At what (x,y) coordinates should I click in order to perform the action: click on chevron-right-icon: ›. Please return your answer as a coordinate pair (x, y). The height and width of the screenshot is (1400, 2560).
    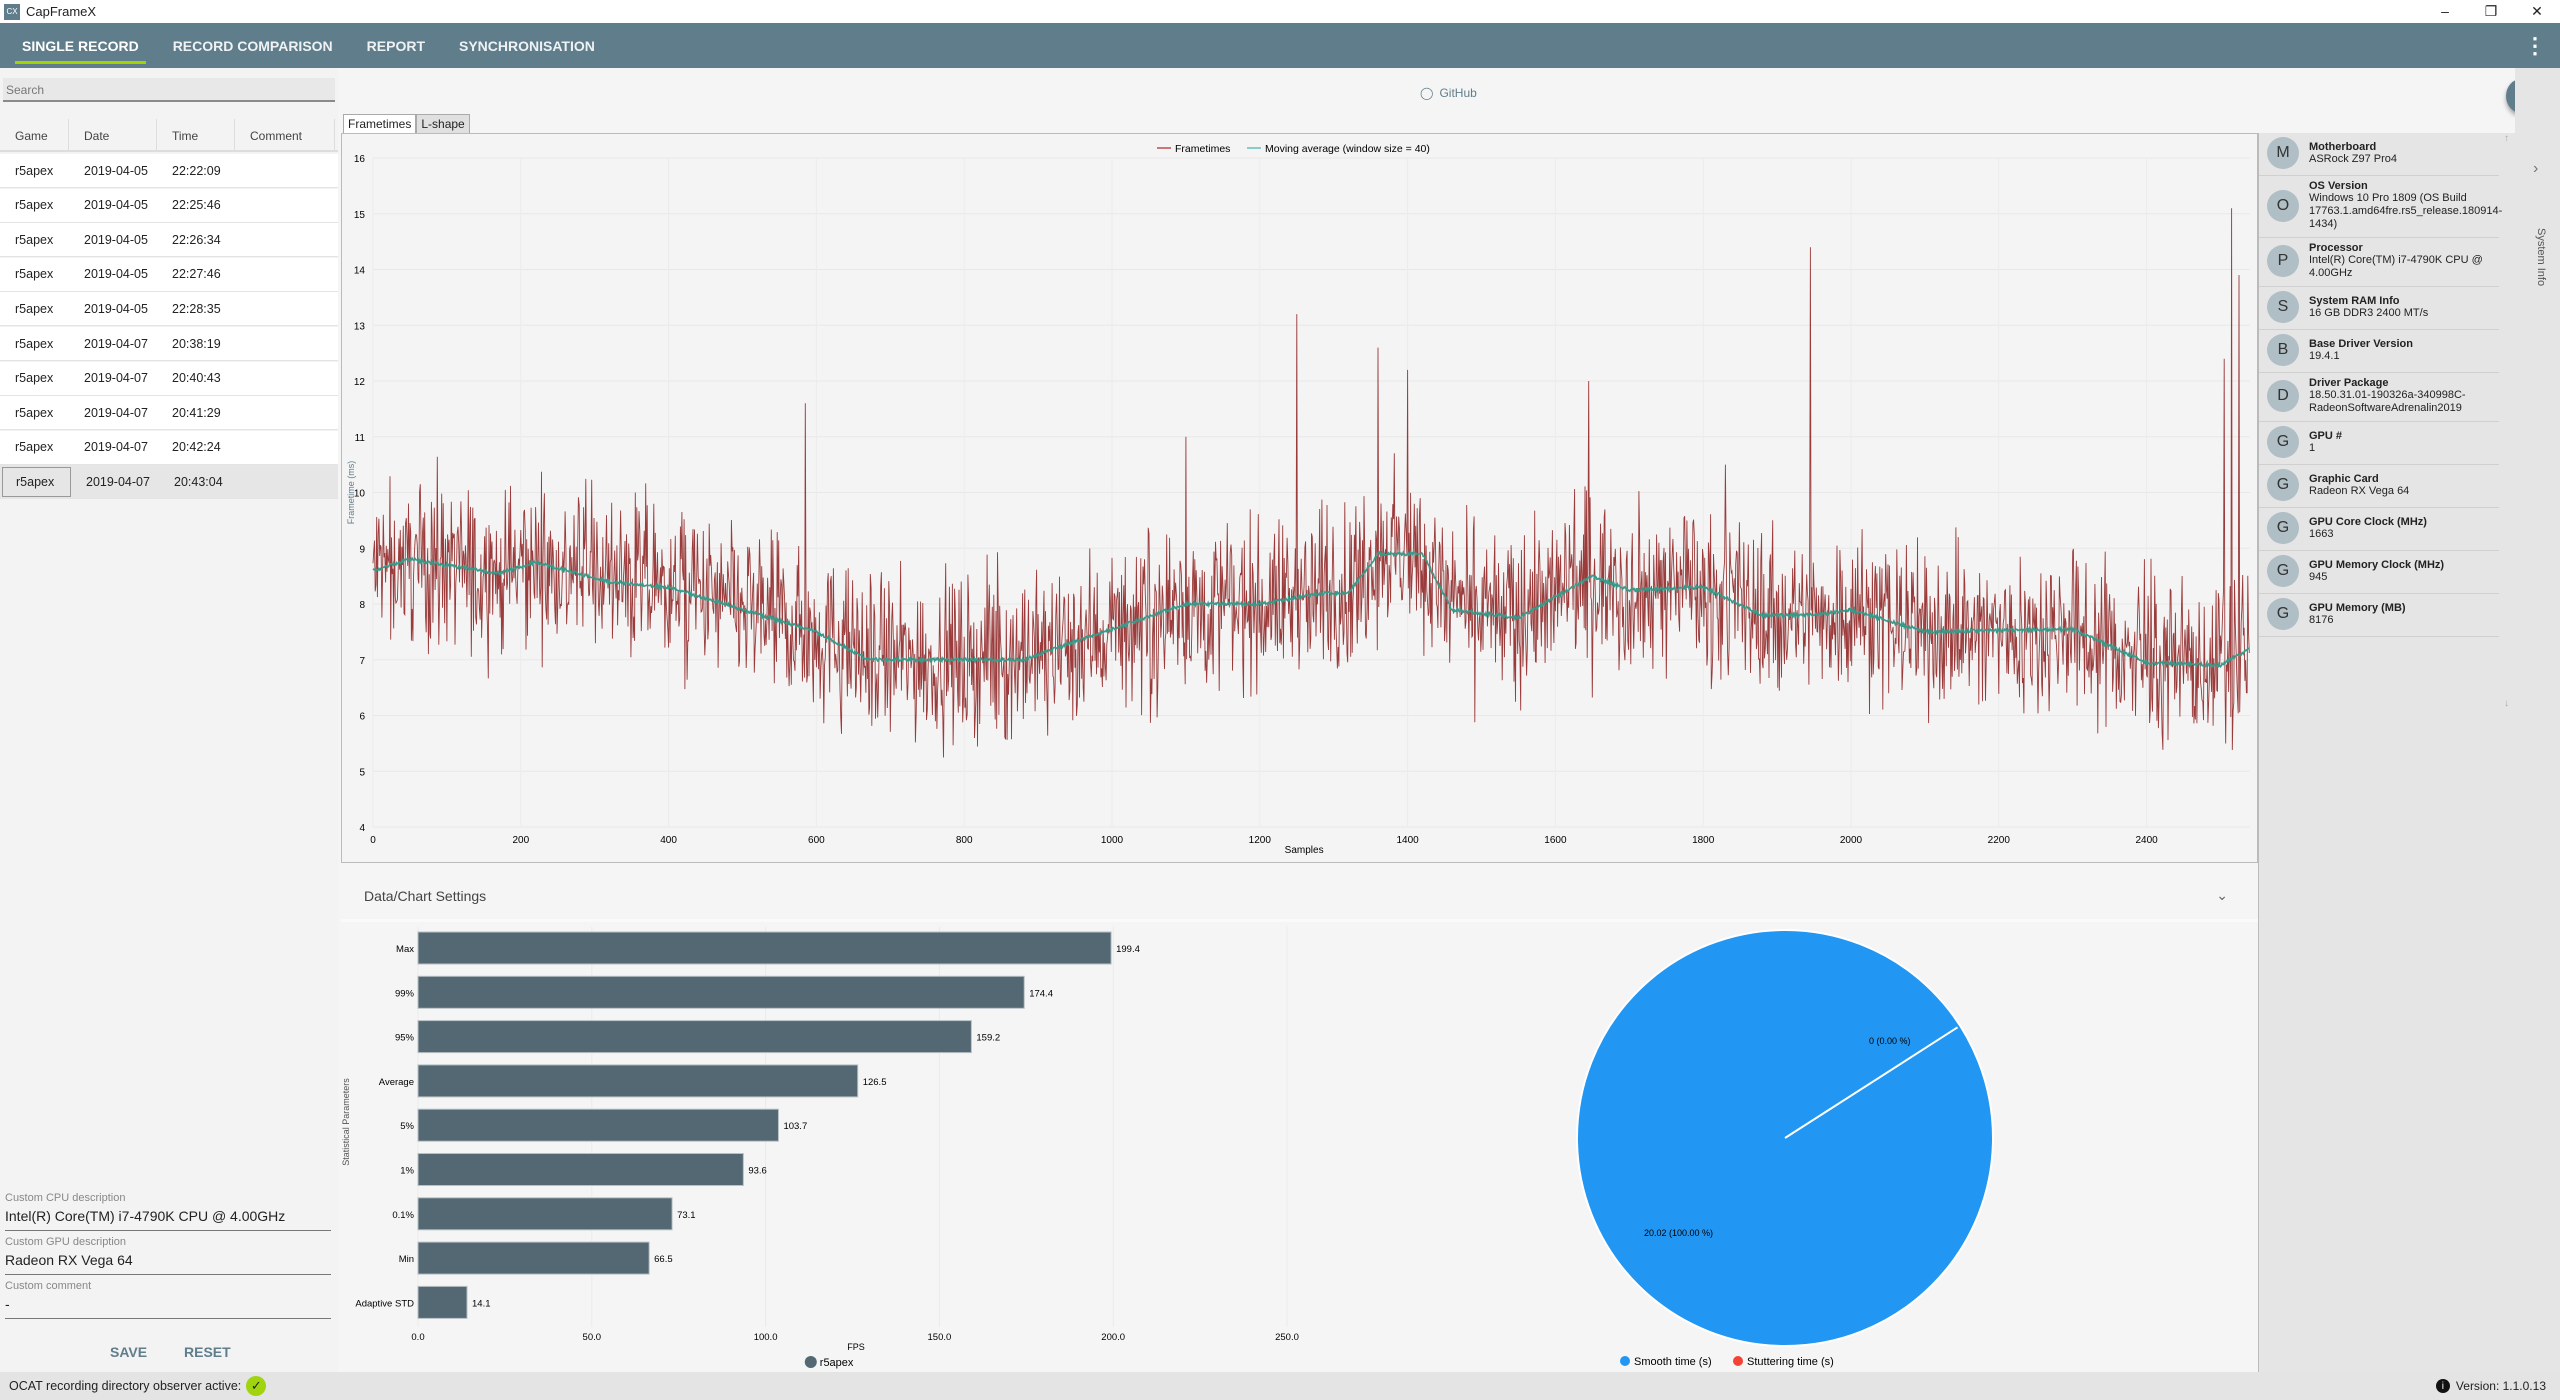
    Looking at the image, I should click on (2536, 168).